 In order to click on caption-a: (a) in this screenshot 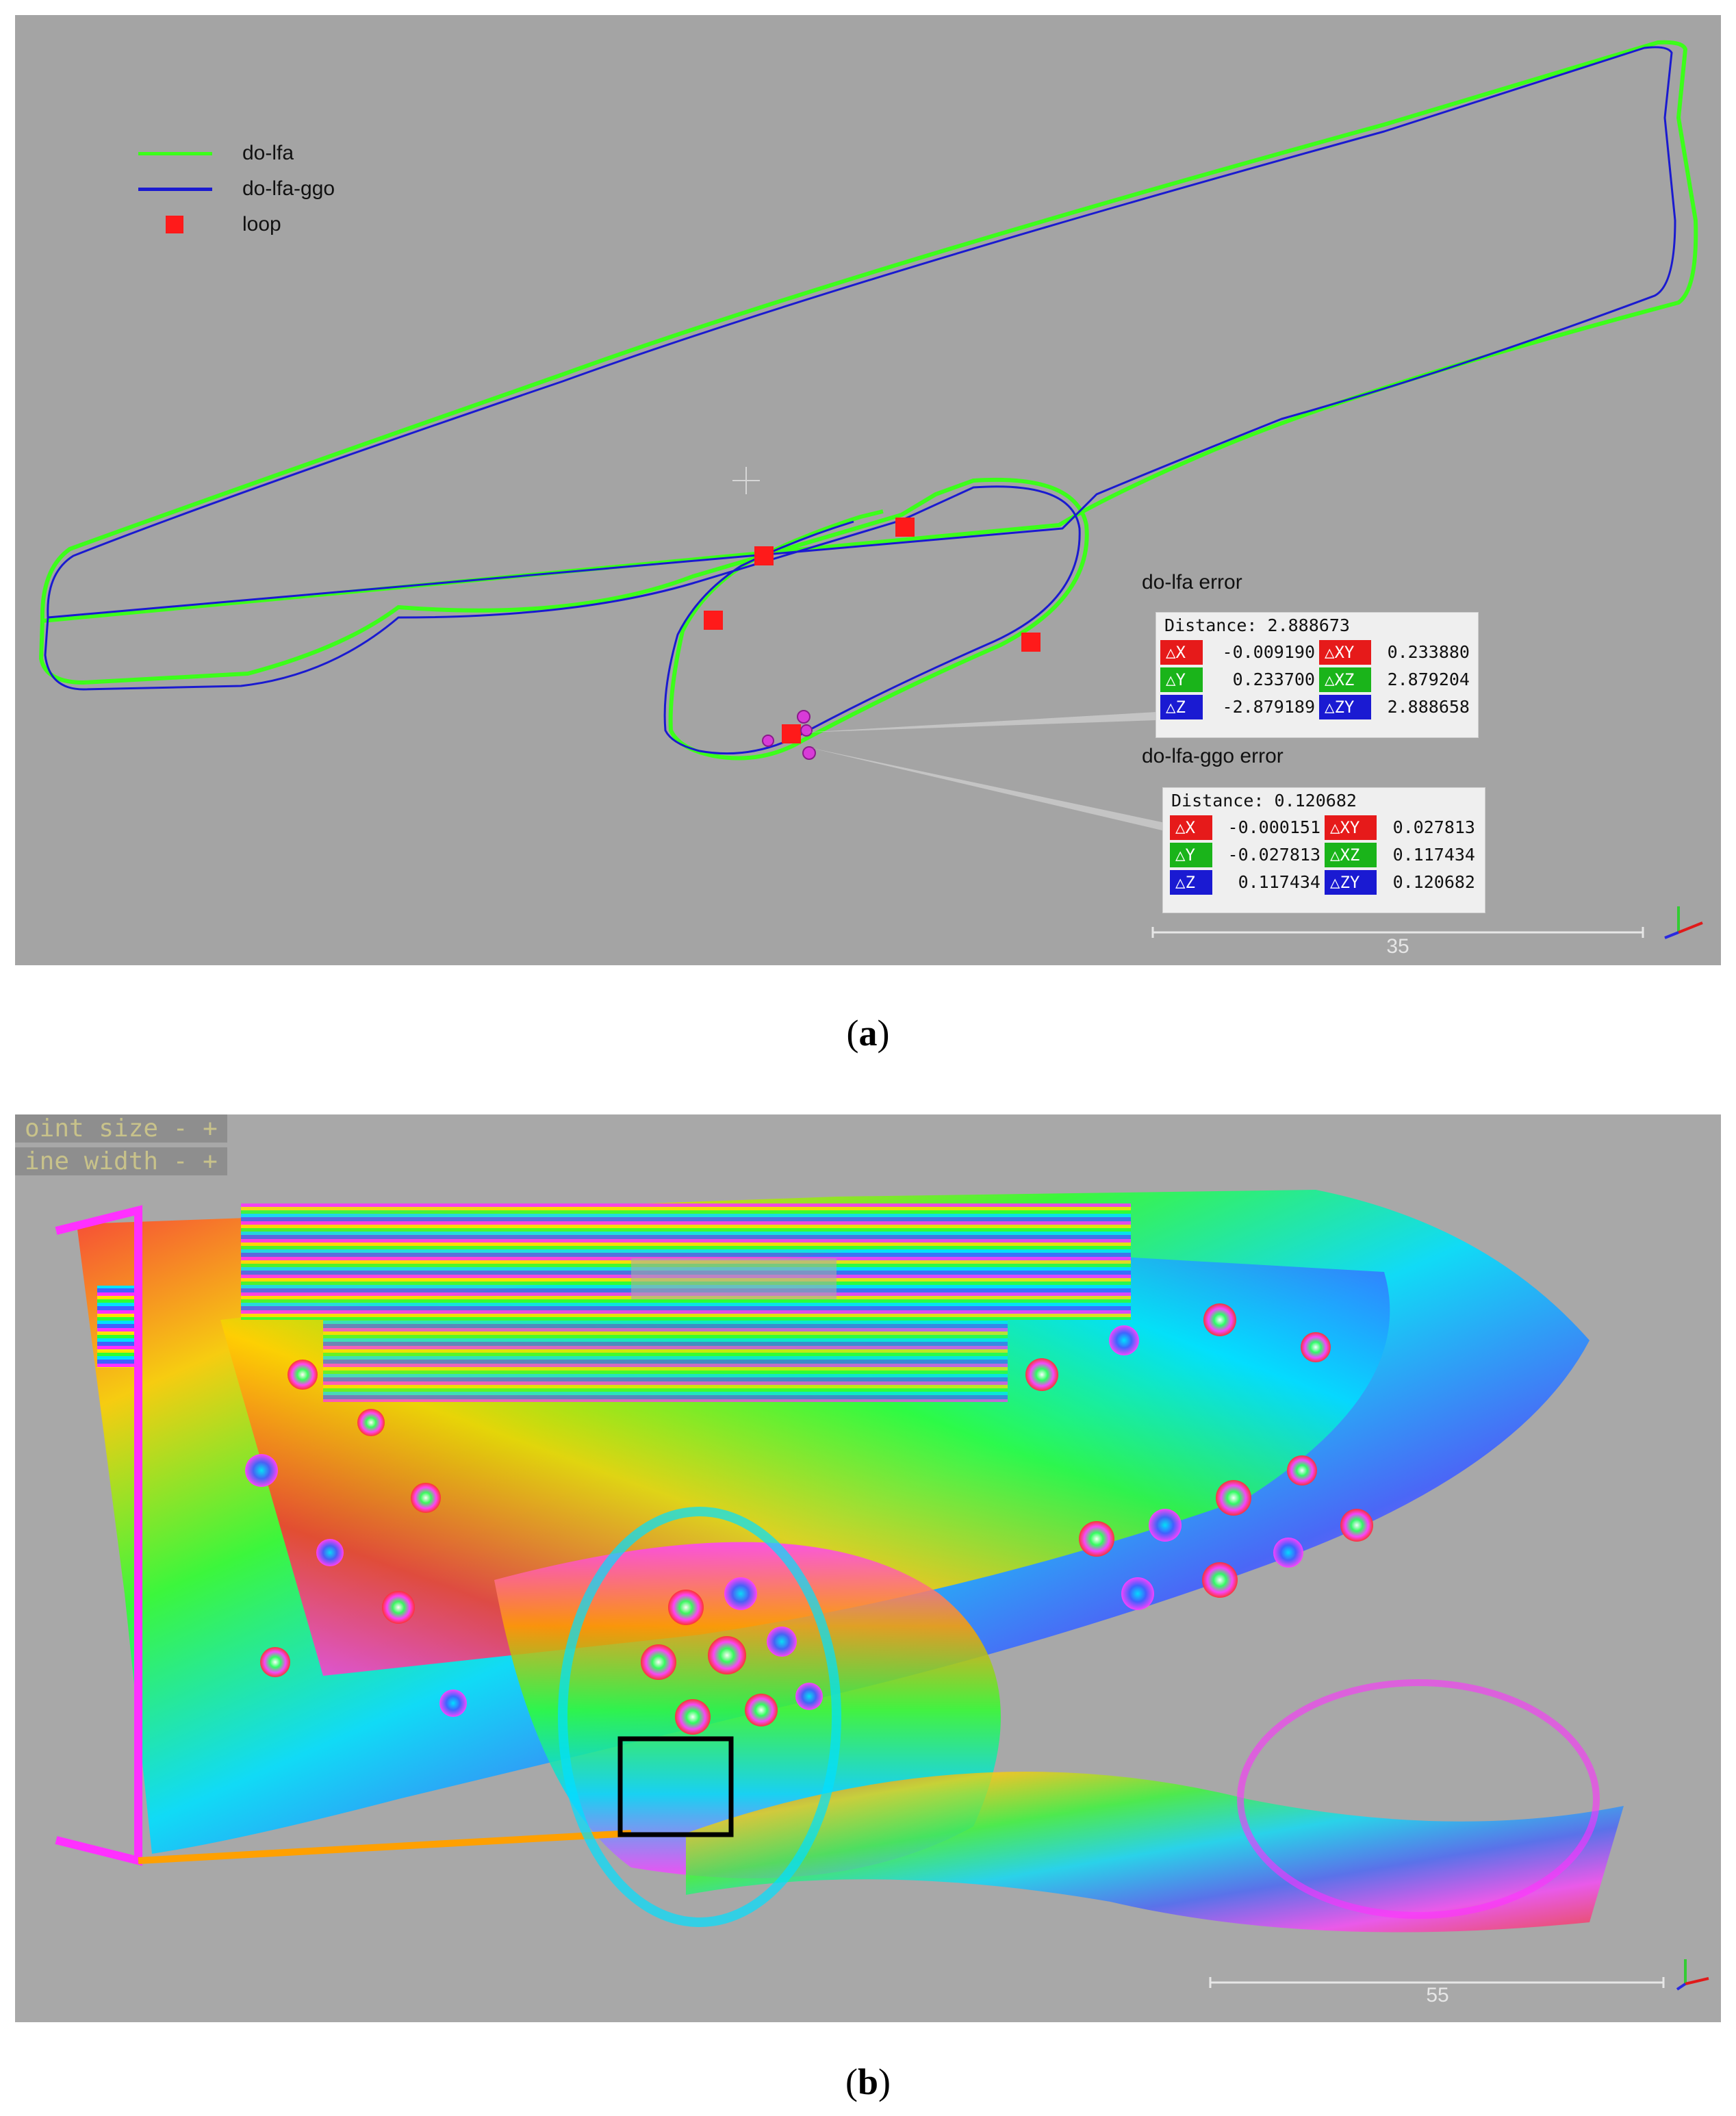, I will do `click(868, 1033)`.